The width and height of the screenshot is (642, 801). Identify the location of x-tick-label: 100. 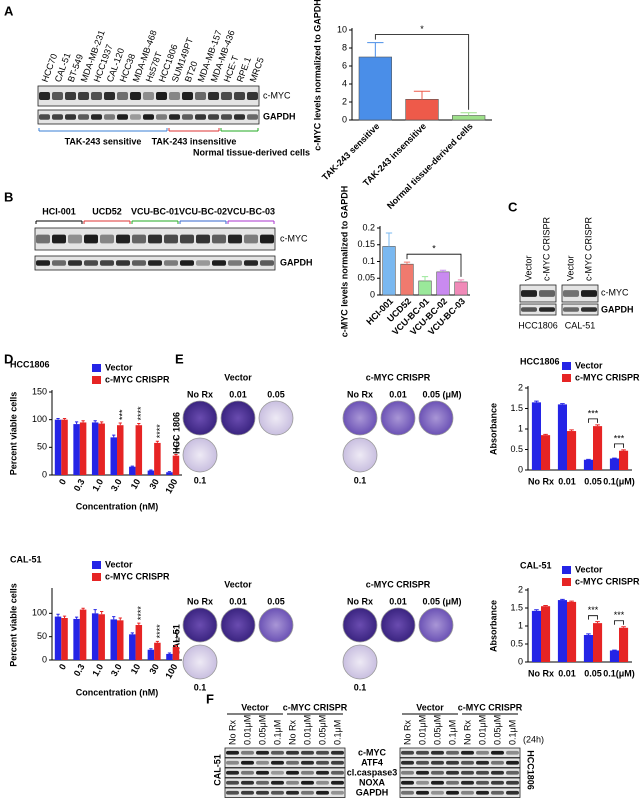
(171, 671).